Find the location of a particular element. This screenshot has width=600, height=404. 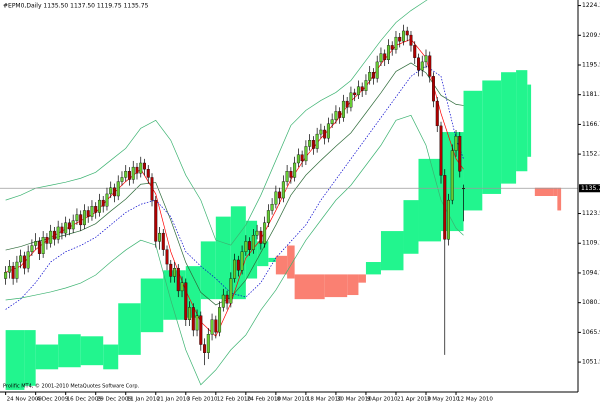

x-tick-label: 29 Dec 2009 is located at coordinates (115, 400).